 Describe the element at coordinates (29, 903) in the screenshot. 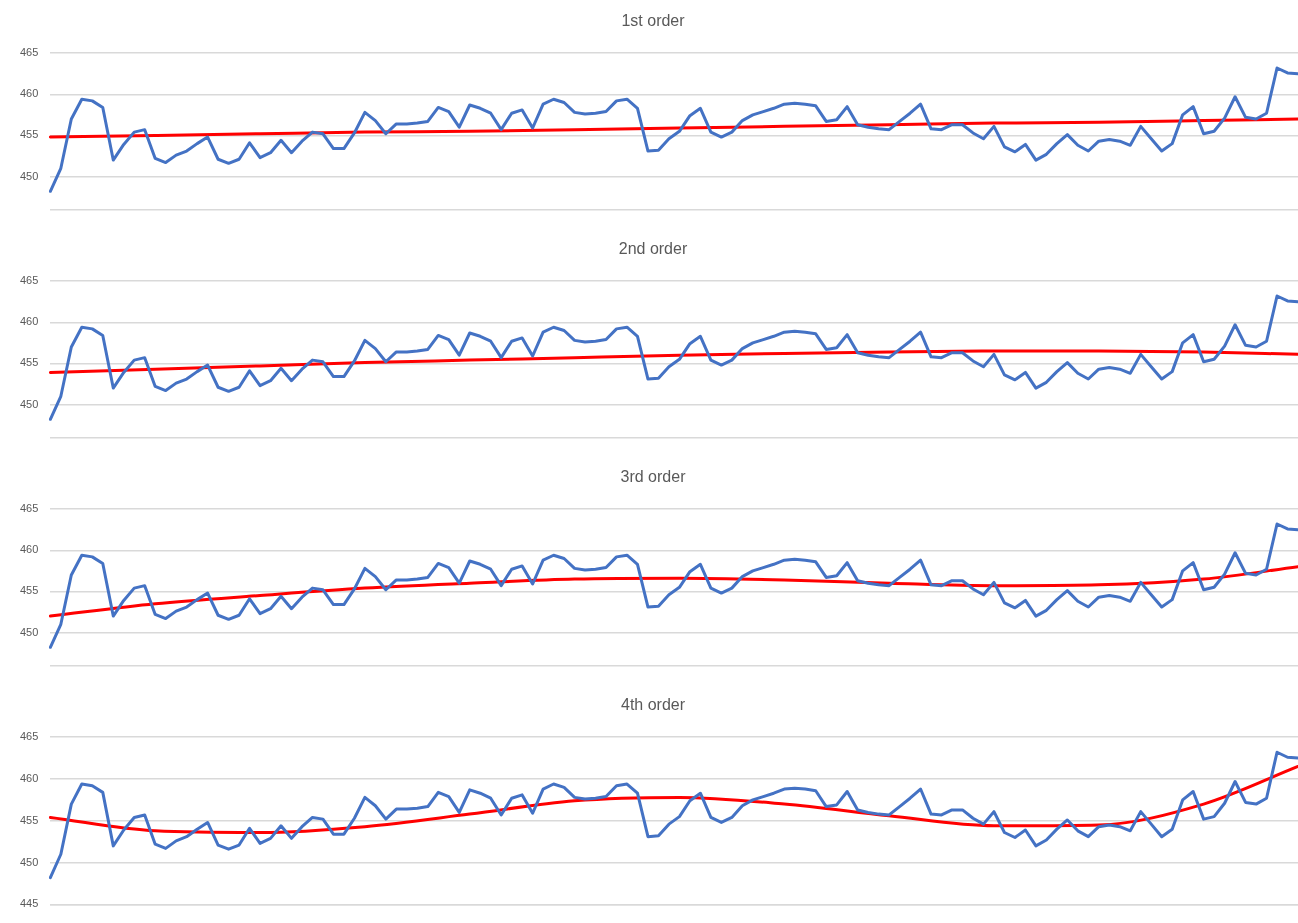

I see `y-tick-label: 445` at that location.